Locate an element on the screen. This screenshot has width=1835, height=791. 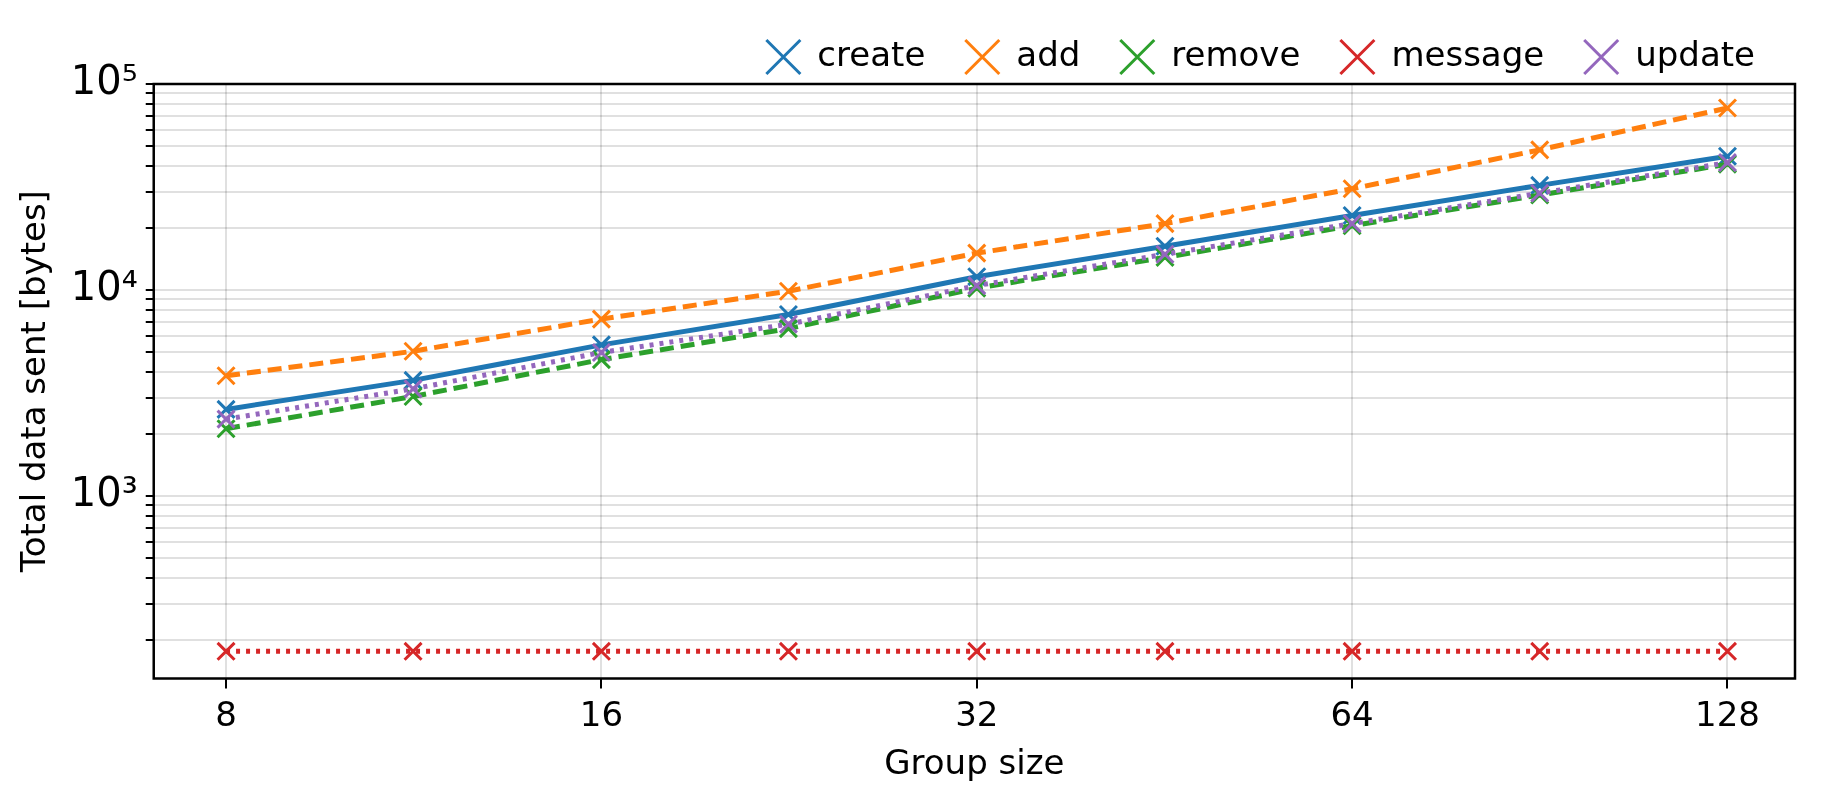
y-axis-title: Total data sent [bytes] is located at coordinates (33, 382).